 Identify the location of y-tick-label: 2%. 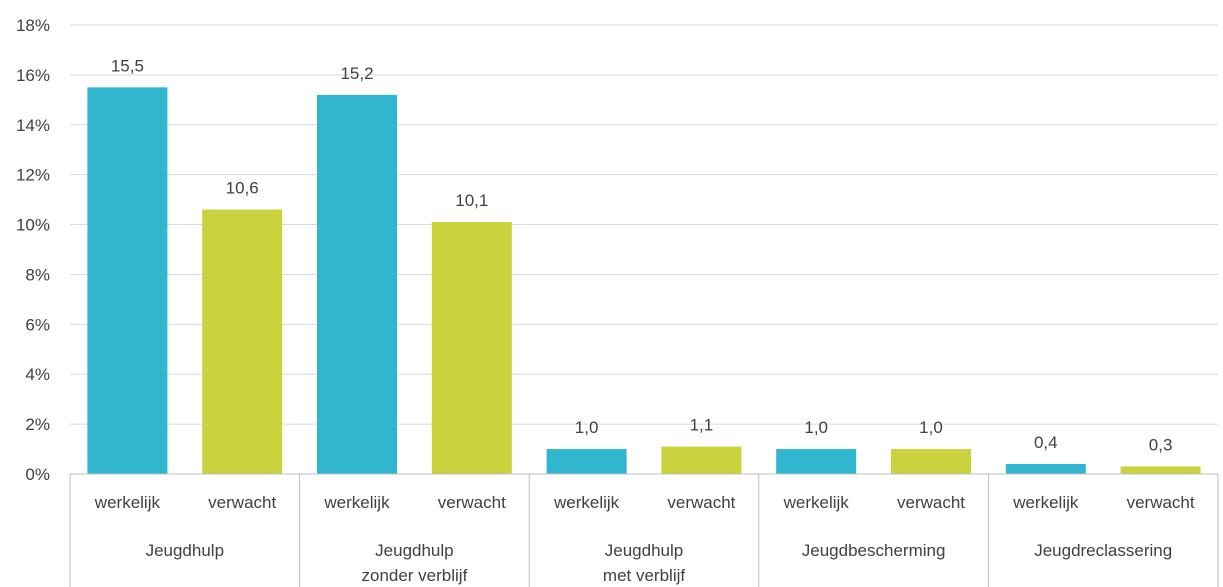
(37, 424).